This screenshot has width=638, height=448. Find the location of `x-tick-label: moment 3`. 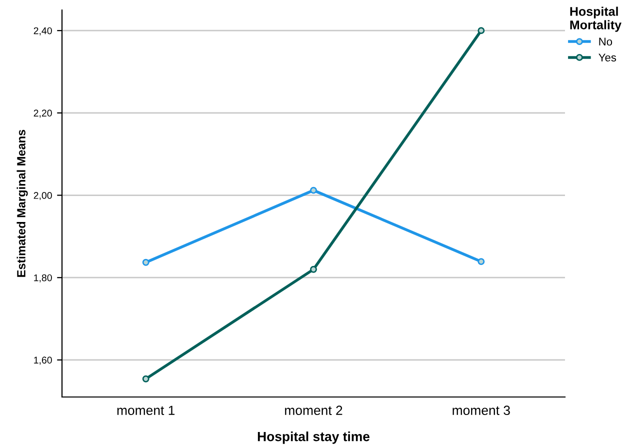

x-tick-label: moment 3 is located at coordinates (481, 411).